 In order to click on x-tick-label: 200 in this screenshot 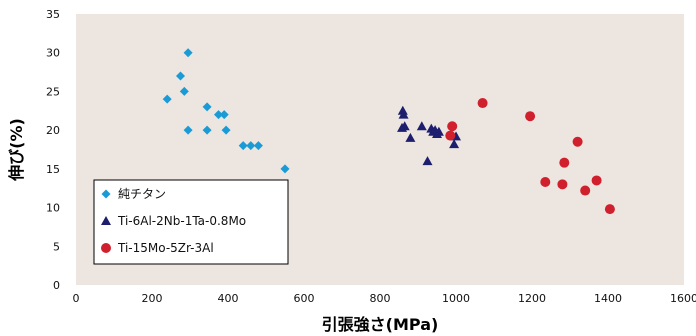, I will do `click(152, 298)`.